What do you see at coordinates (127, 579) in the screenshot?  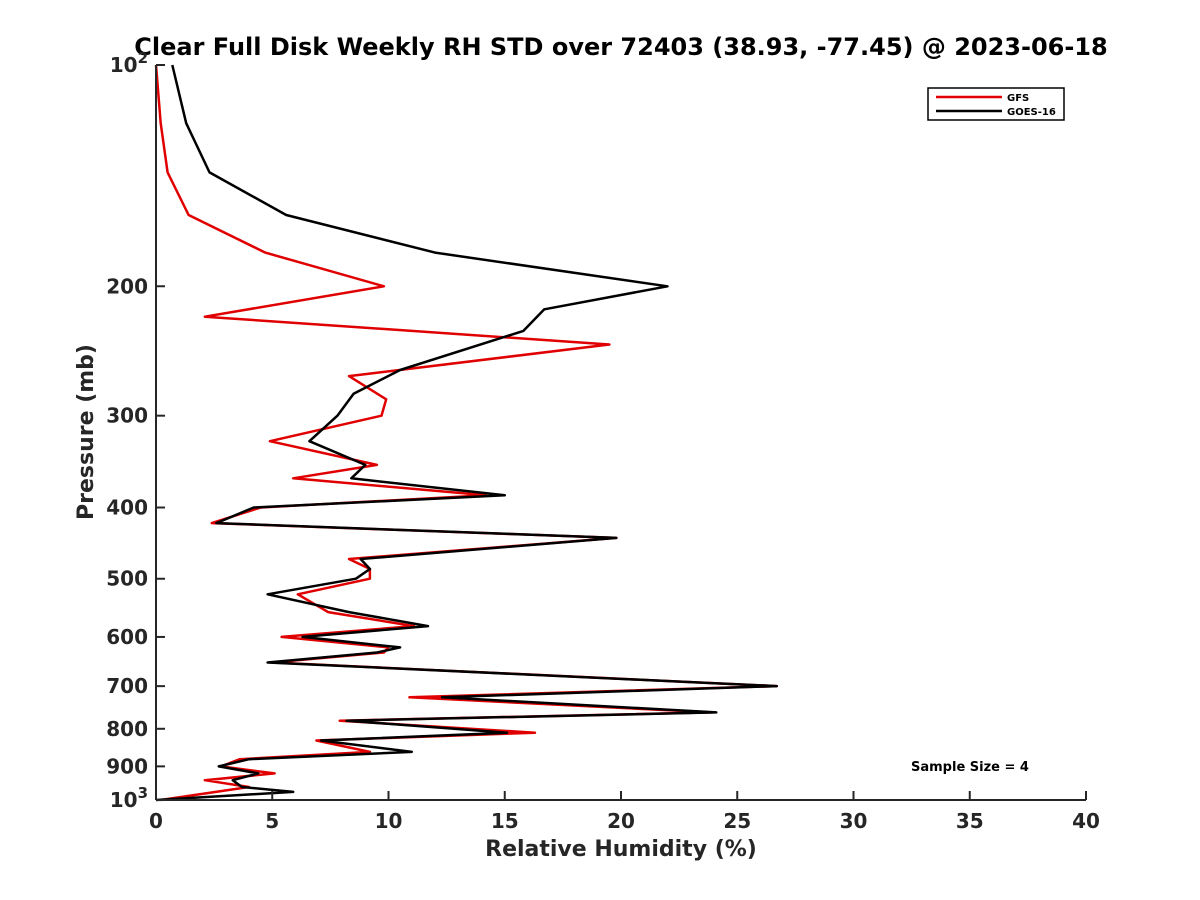 I see `y-tick-label: 500` at bounding box center [127, 579].